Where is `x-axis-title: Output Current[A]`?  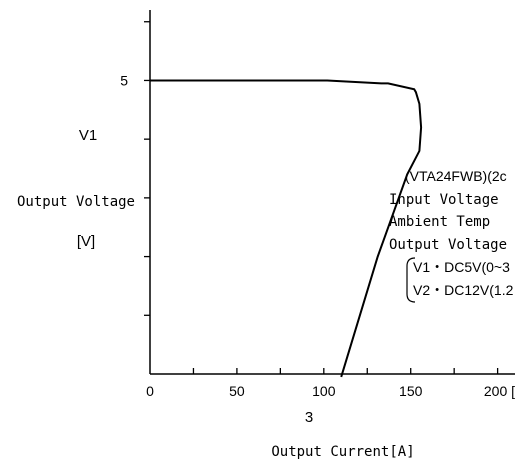 x-axis-title: Output Current[A] is located at coordinates (342, 452).